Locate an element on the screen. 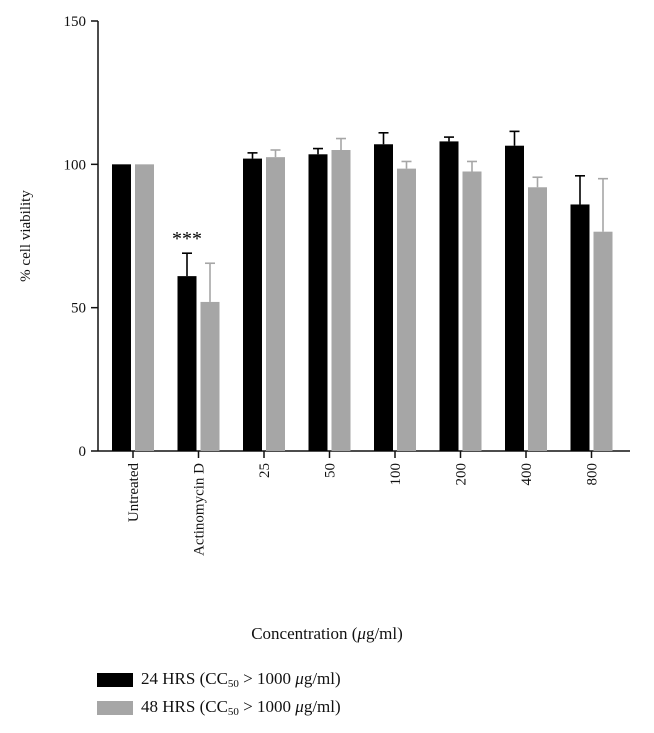 The width and height of the screenshot is (654, 733). annotations-group: *** is located at coordinates (187, 239).